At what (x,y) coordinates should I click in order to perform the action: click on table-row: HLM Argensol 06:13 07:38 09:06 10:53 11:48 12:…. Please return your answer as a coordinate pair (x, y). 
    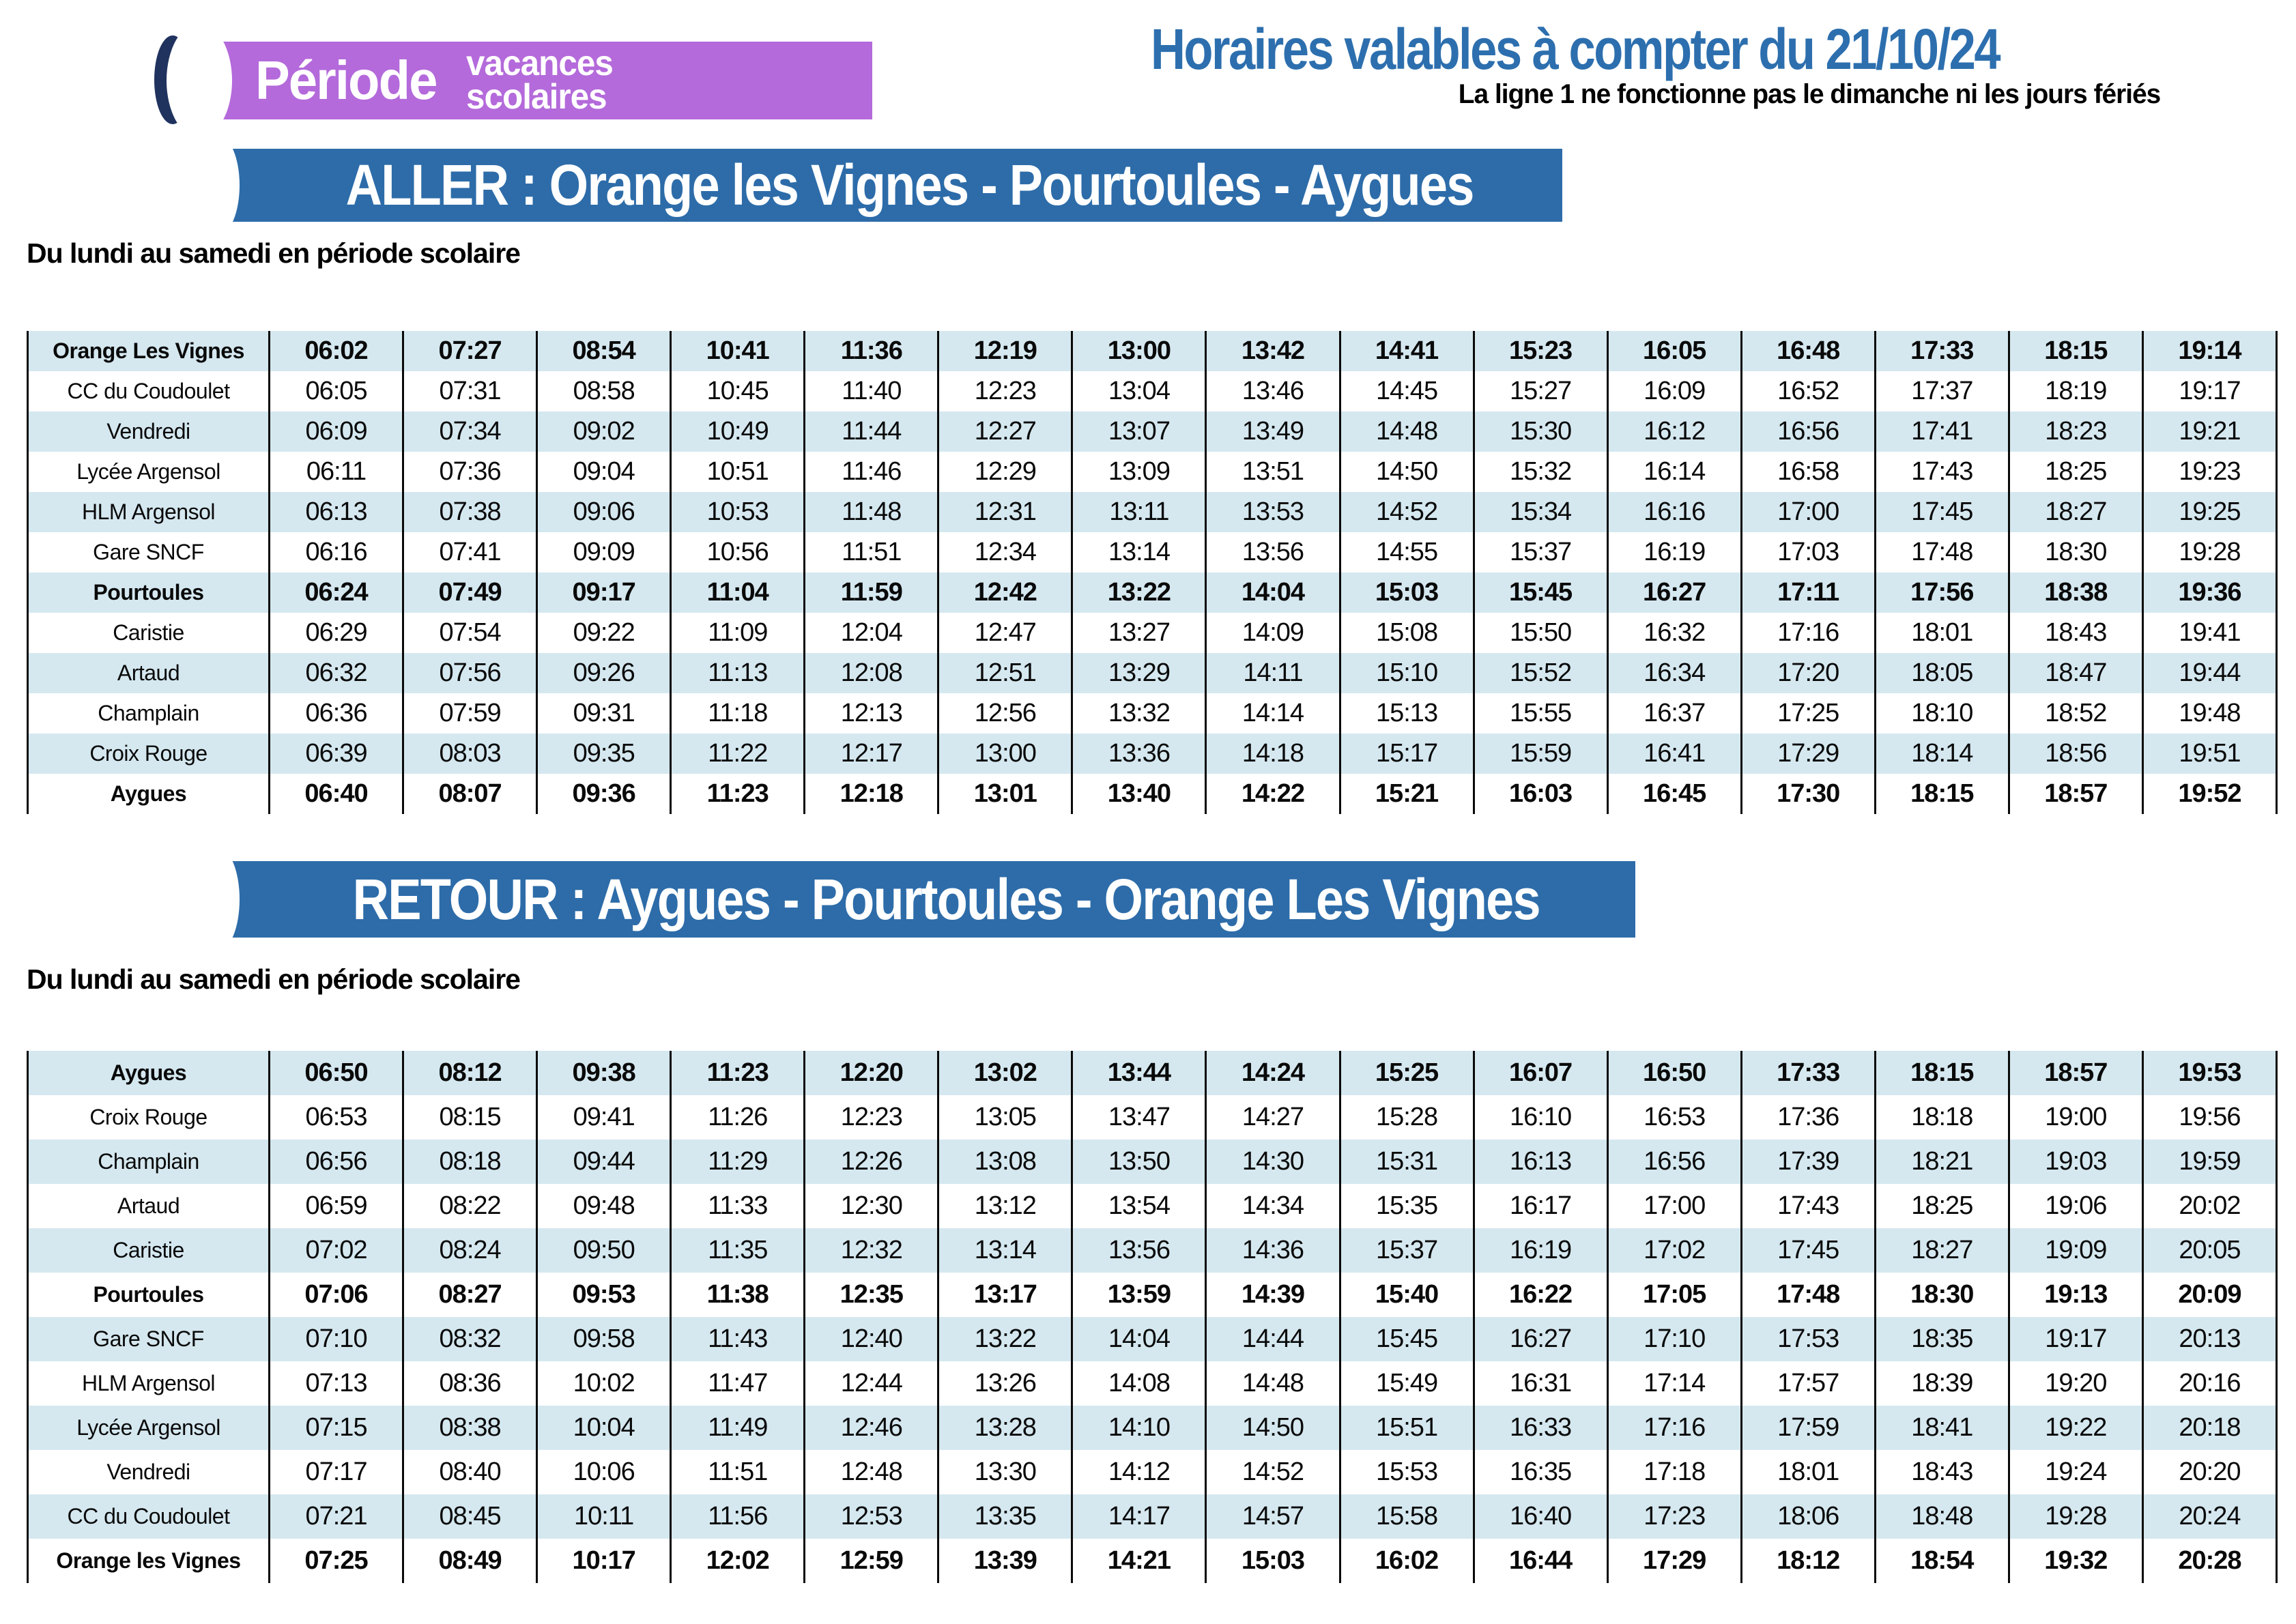
    Looking at the image, I should click on (1152, 512).